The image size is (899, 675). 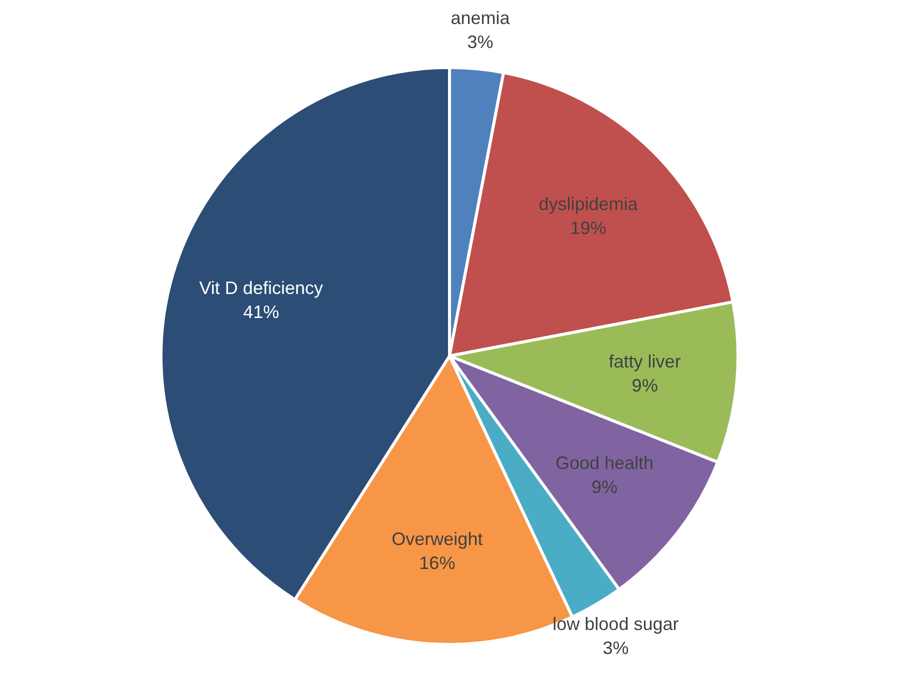 What do you see at coordinates (644, 361) in the screenshot?
I see `slice-label: fatty liver` at bounding box center [644, 361].